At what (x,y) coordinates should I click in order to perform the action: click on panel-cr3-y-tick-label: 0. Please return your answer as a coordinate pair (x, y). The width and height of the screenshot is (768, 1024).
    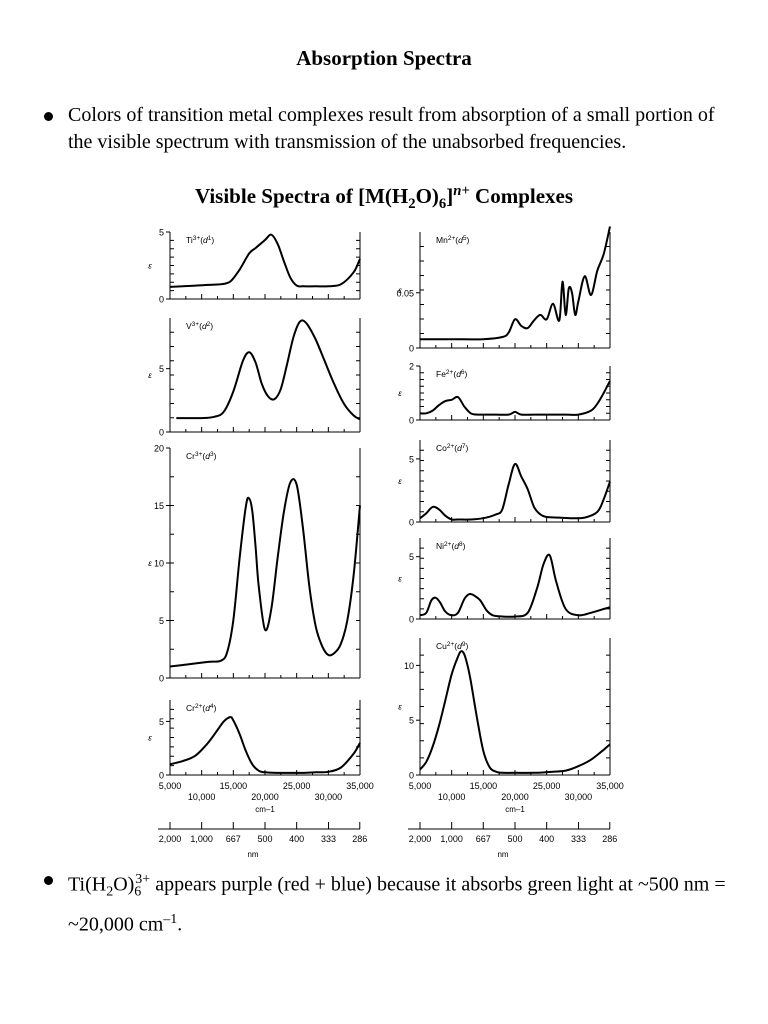
    Looking at the image, I should click on (161, 679).